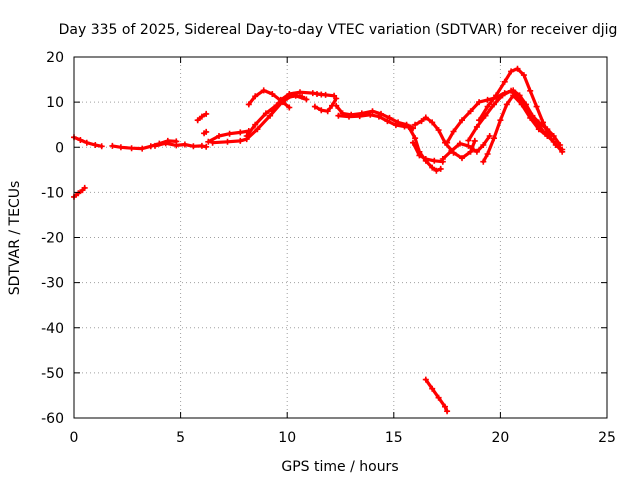 This screenshot has height=480, width=640. I want to click on y-tick-label: -40, so click(52, 329).